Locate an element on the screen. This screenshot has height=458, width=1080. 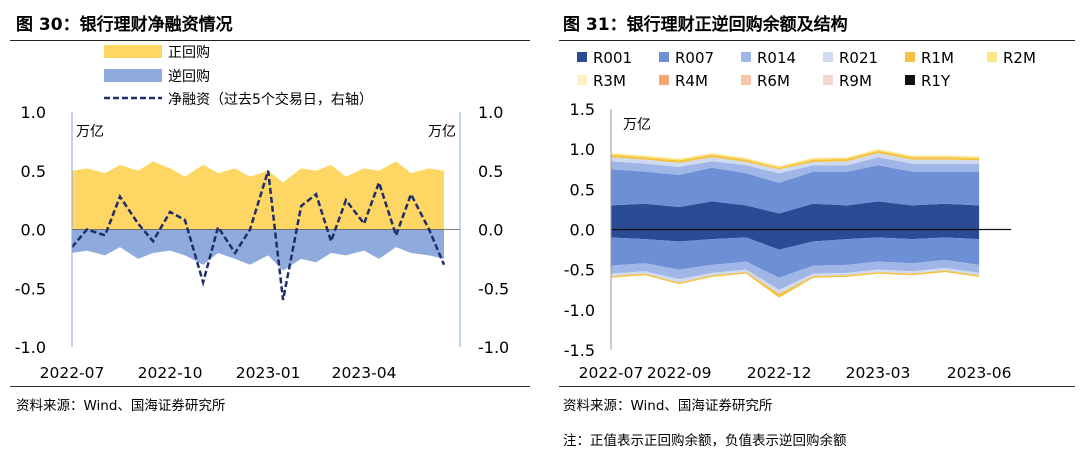
right-note: 注：正值表示正回购余额，负值表示逆回购余额 is located at coordinates (705, 441).